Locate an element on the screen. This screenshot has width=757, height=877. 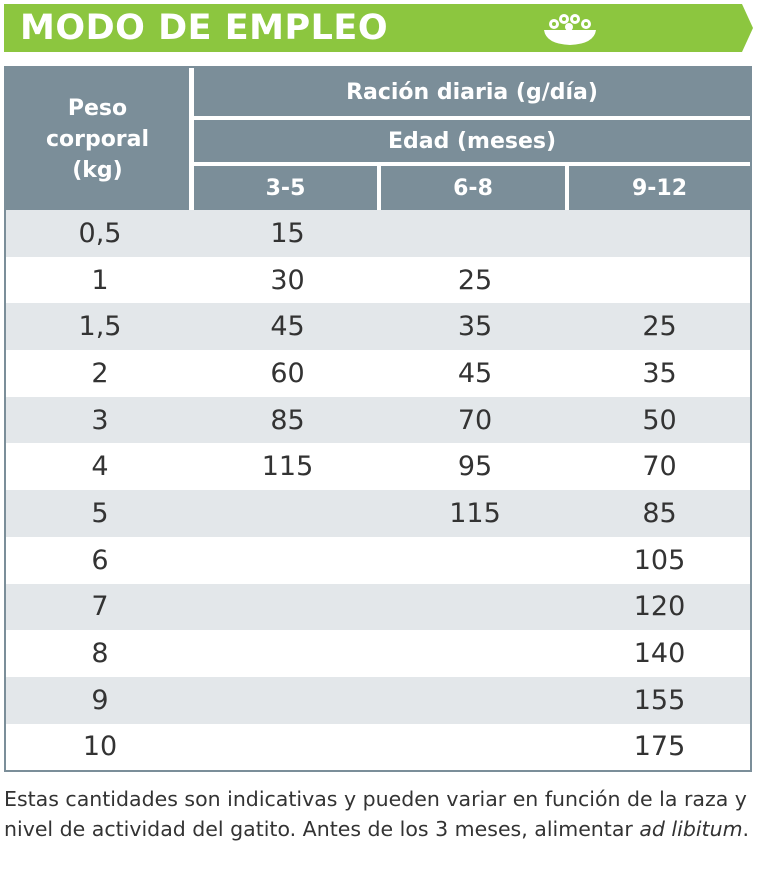
table-row: 10 175 is located at coordinates (378, 747).